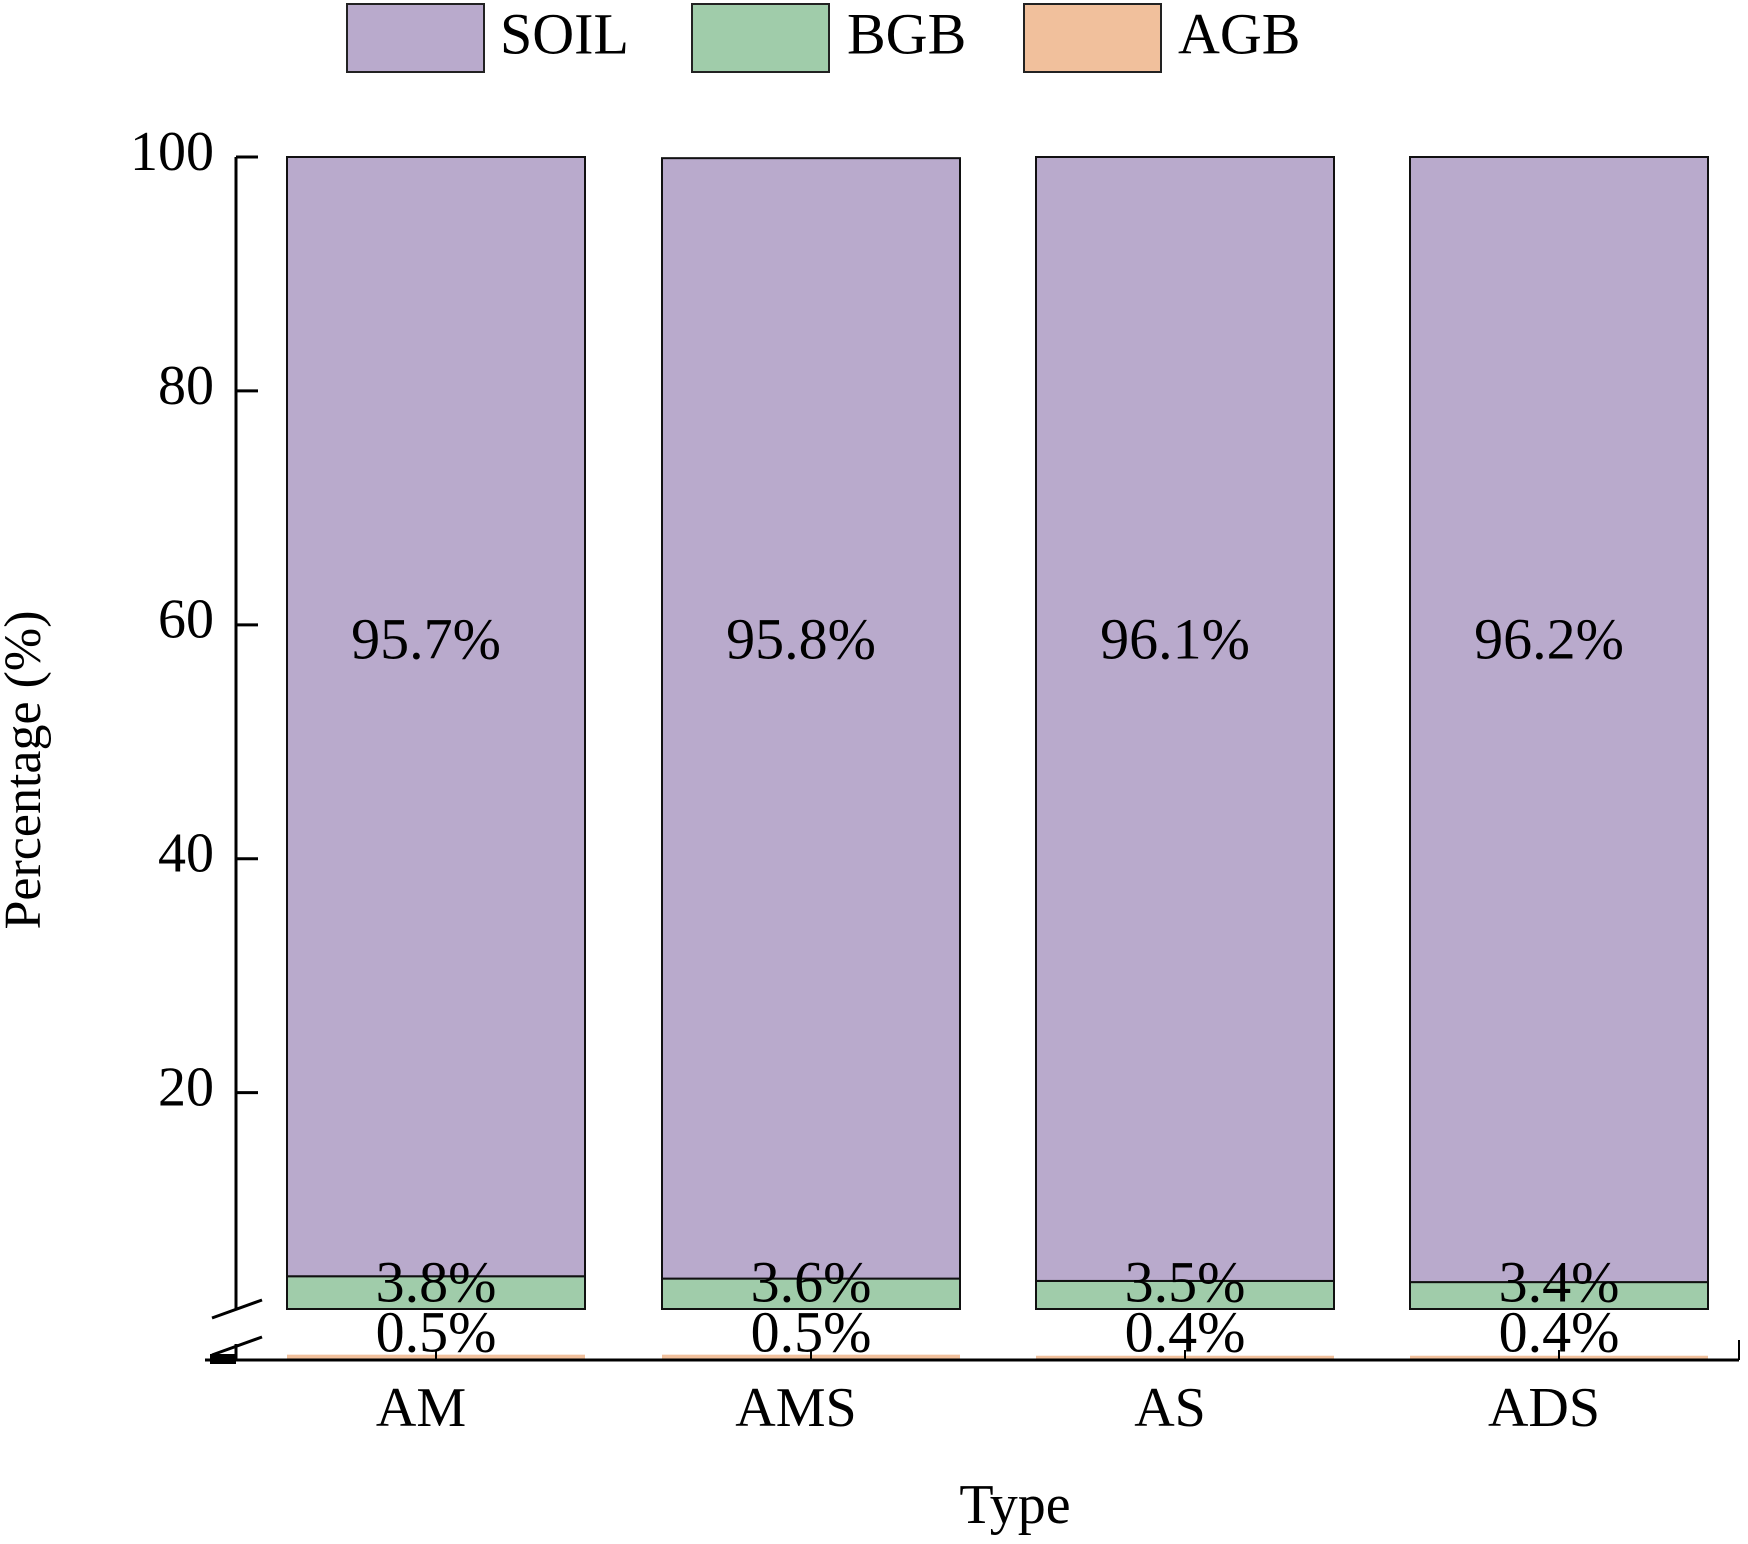 The height and width of the screenshot is (1544, 1748). Describe the element at coordinates (1544, 1408) in the screenshot. I see `x-tick-label: ADS` at that location.